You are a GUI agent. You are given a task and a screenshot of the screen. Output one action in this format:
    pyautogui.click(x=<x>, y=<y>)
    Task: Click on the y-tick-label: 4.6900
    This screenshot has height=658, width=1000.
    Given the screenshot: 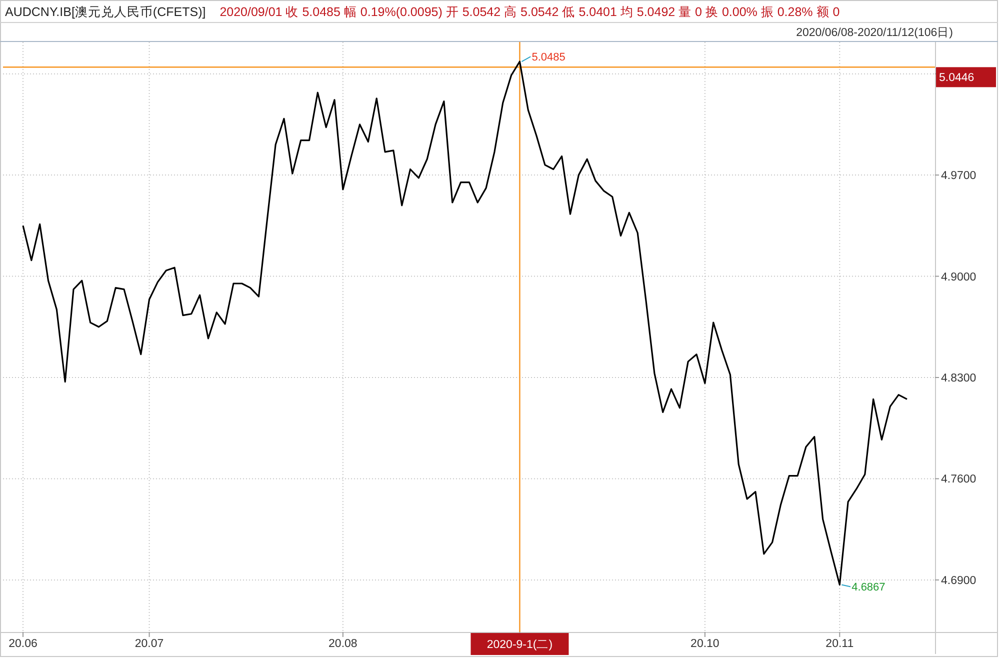 What is the action you would take?
    pyautogui.click(x=958, y=580)
    